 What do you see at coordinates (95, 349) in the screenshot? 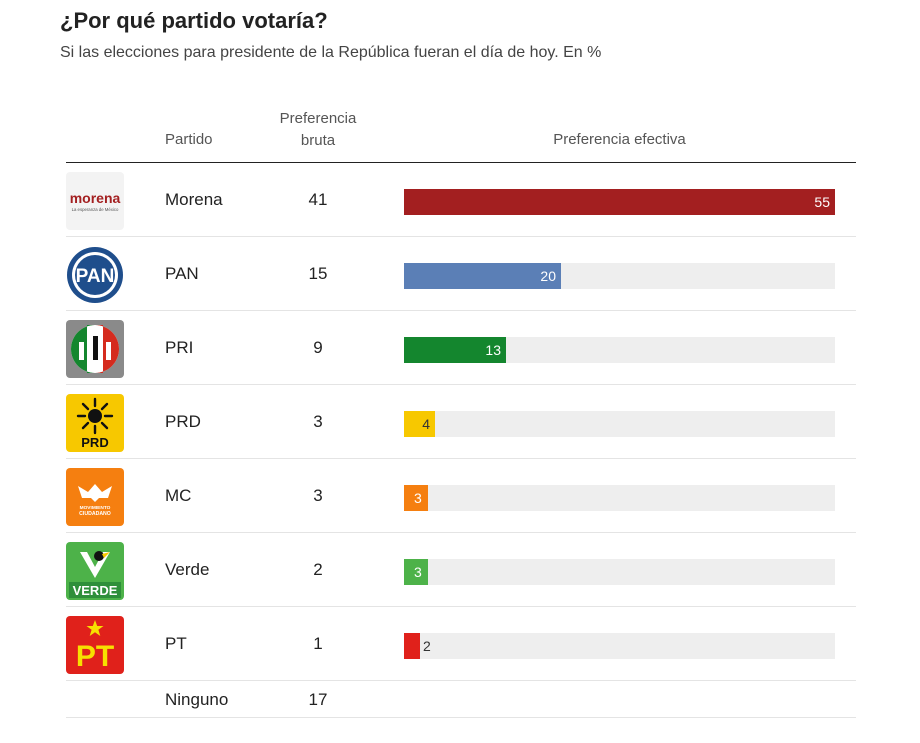
I see `pri-logo-icon` at bounding box center [95, 349].